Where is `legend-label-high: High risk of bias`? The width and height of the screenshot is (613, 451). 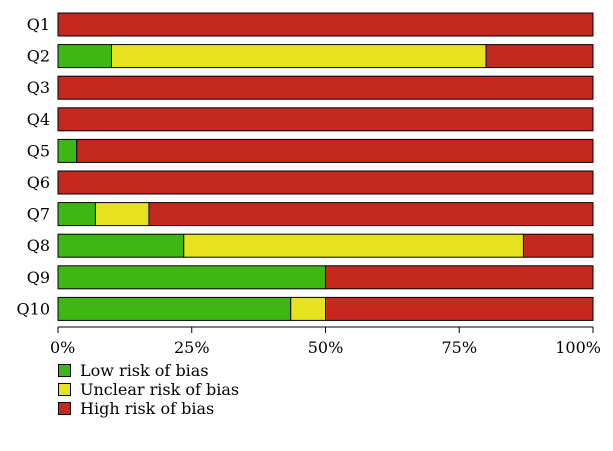 legend-label-high: High risk of bias is located at coordinates (147, 408).